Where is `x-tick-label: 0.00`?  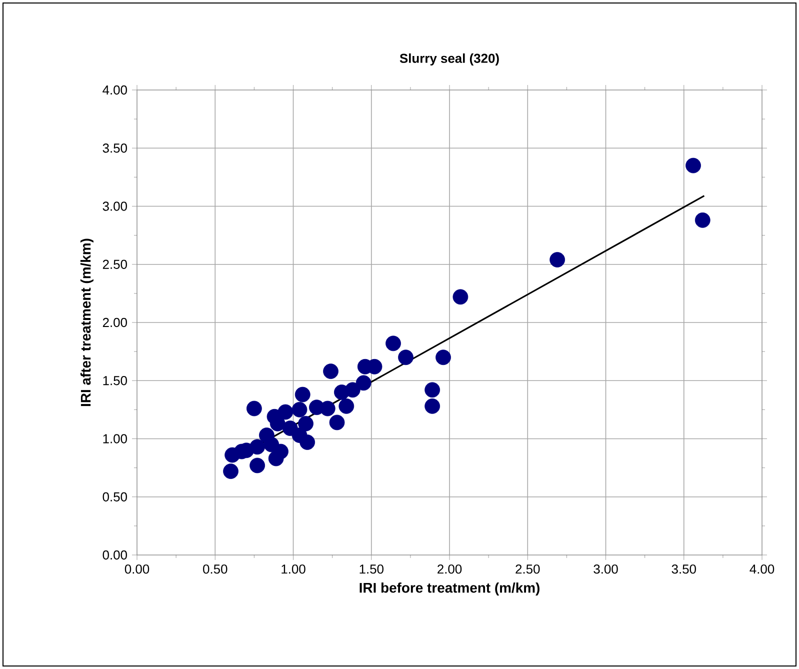 x-tick-label: 0.00 is located at coordinates (137, 569).